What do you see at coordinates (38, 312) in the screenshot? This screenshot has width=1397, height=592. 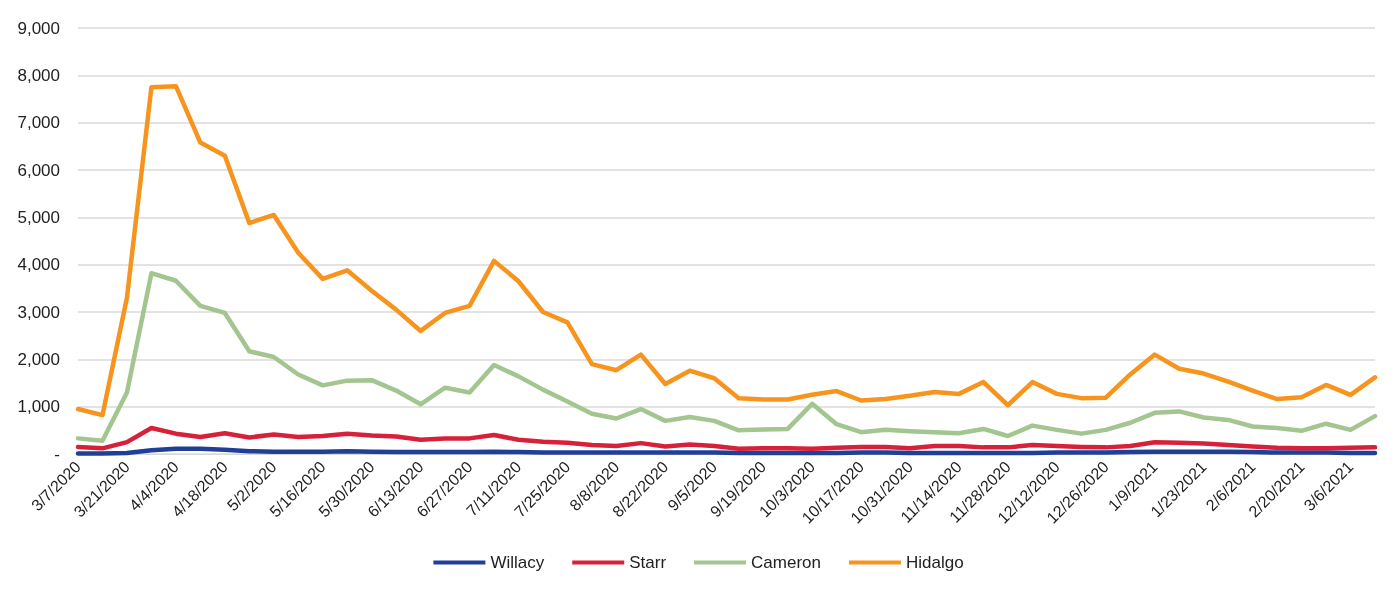 I see `y-tick-label: 3,000` at bounding box center [38, 312].